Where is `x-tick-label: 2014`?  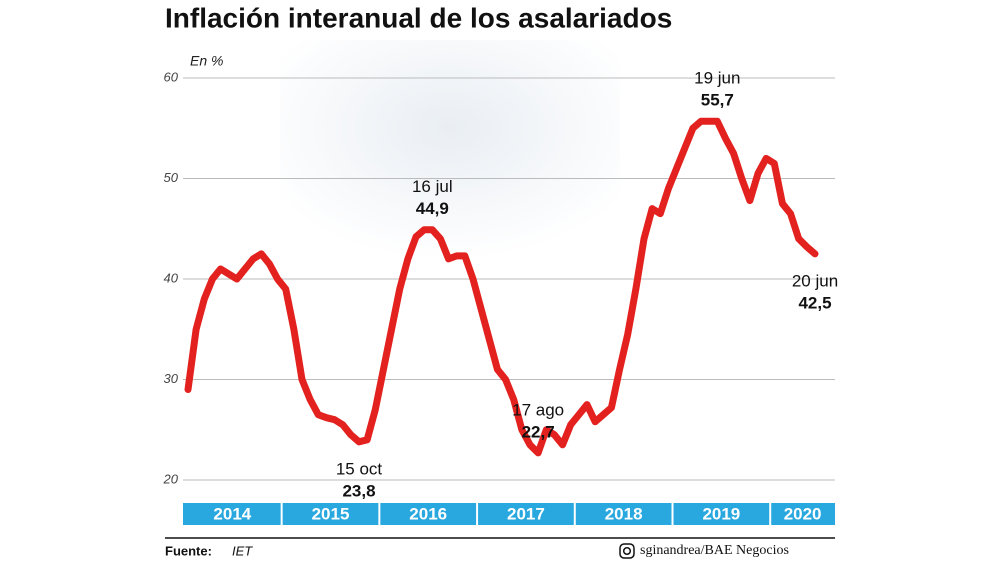 x-tick-label: 2014 is located at coordinates (232, 513).